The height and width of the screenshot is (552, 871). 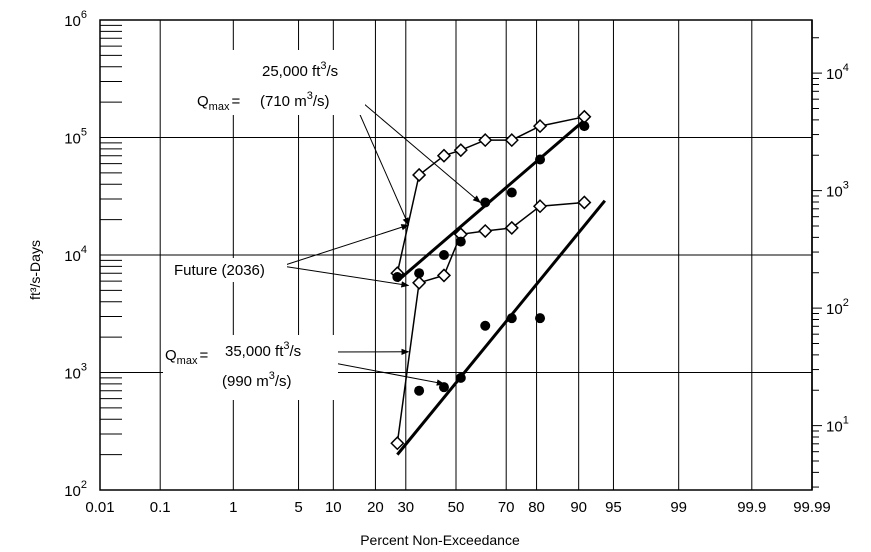 What do you see at coordinates (35, 270) in the screenshot?
I see `y-axis-label: ft³/s-Days` at bounding box center [35, 270].